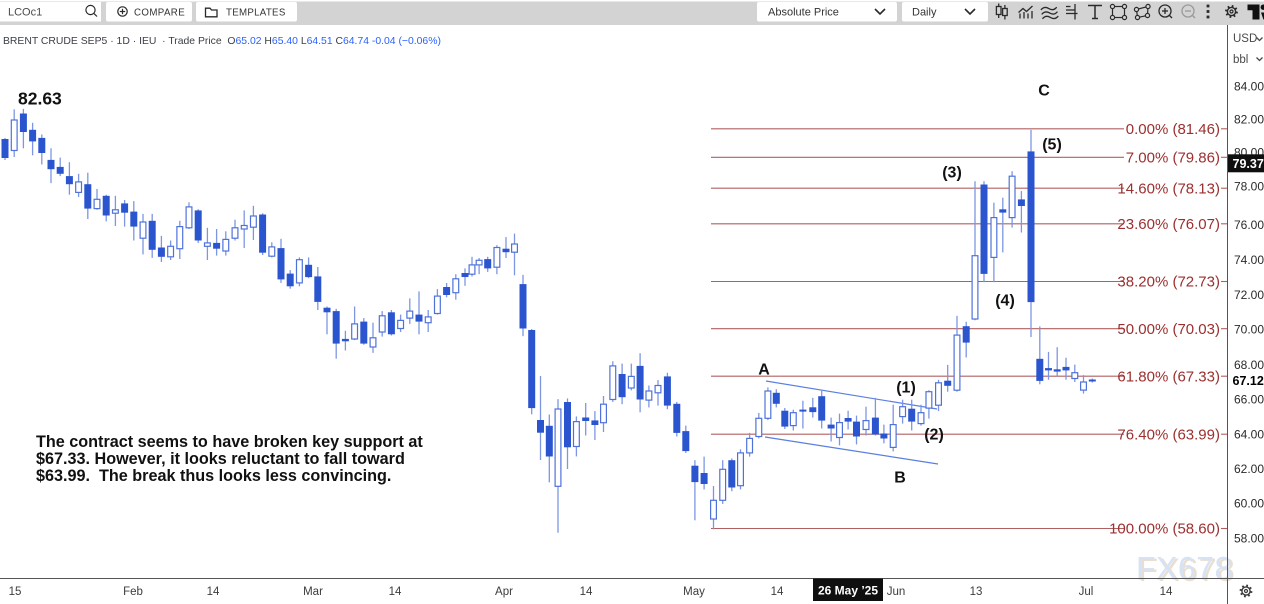  I want to click on svg-text: May, so click(694, 592).